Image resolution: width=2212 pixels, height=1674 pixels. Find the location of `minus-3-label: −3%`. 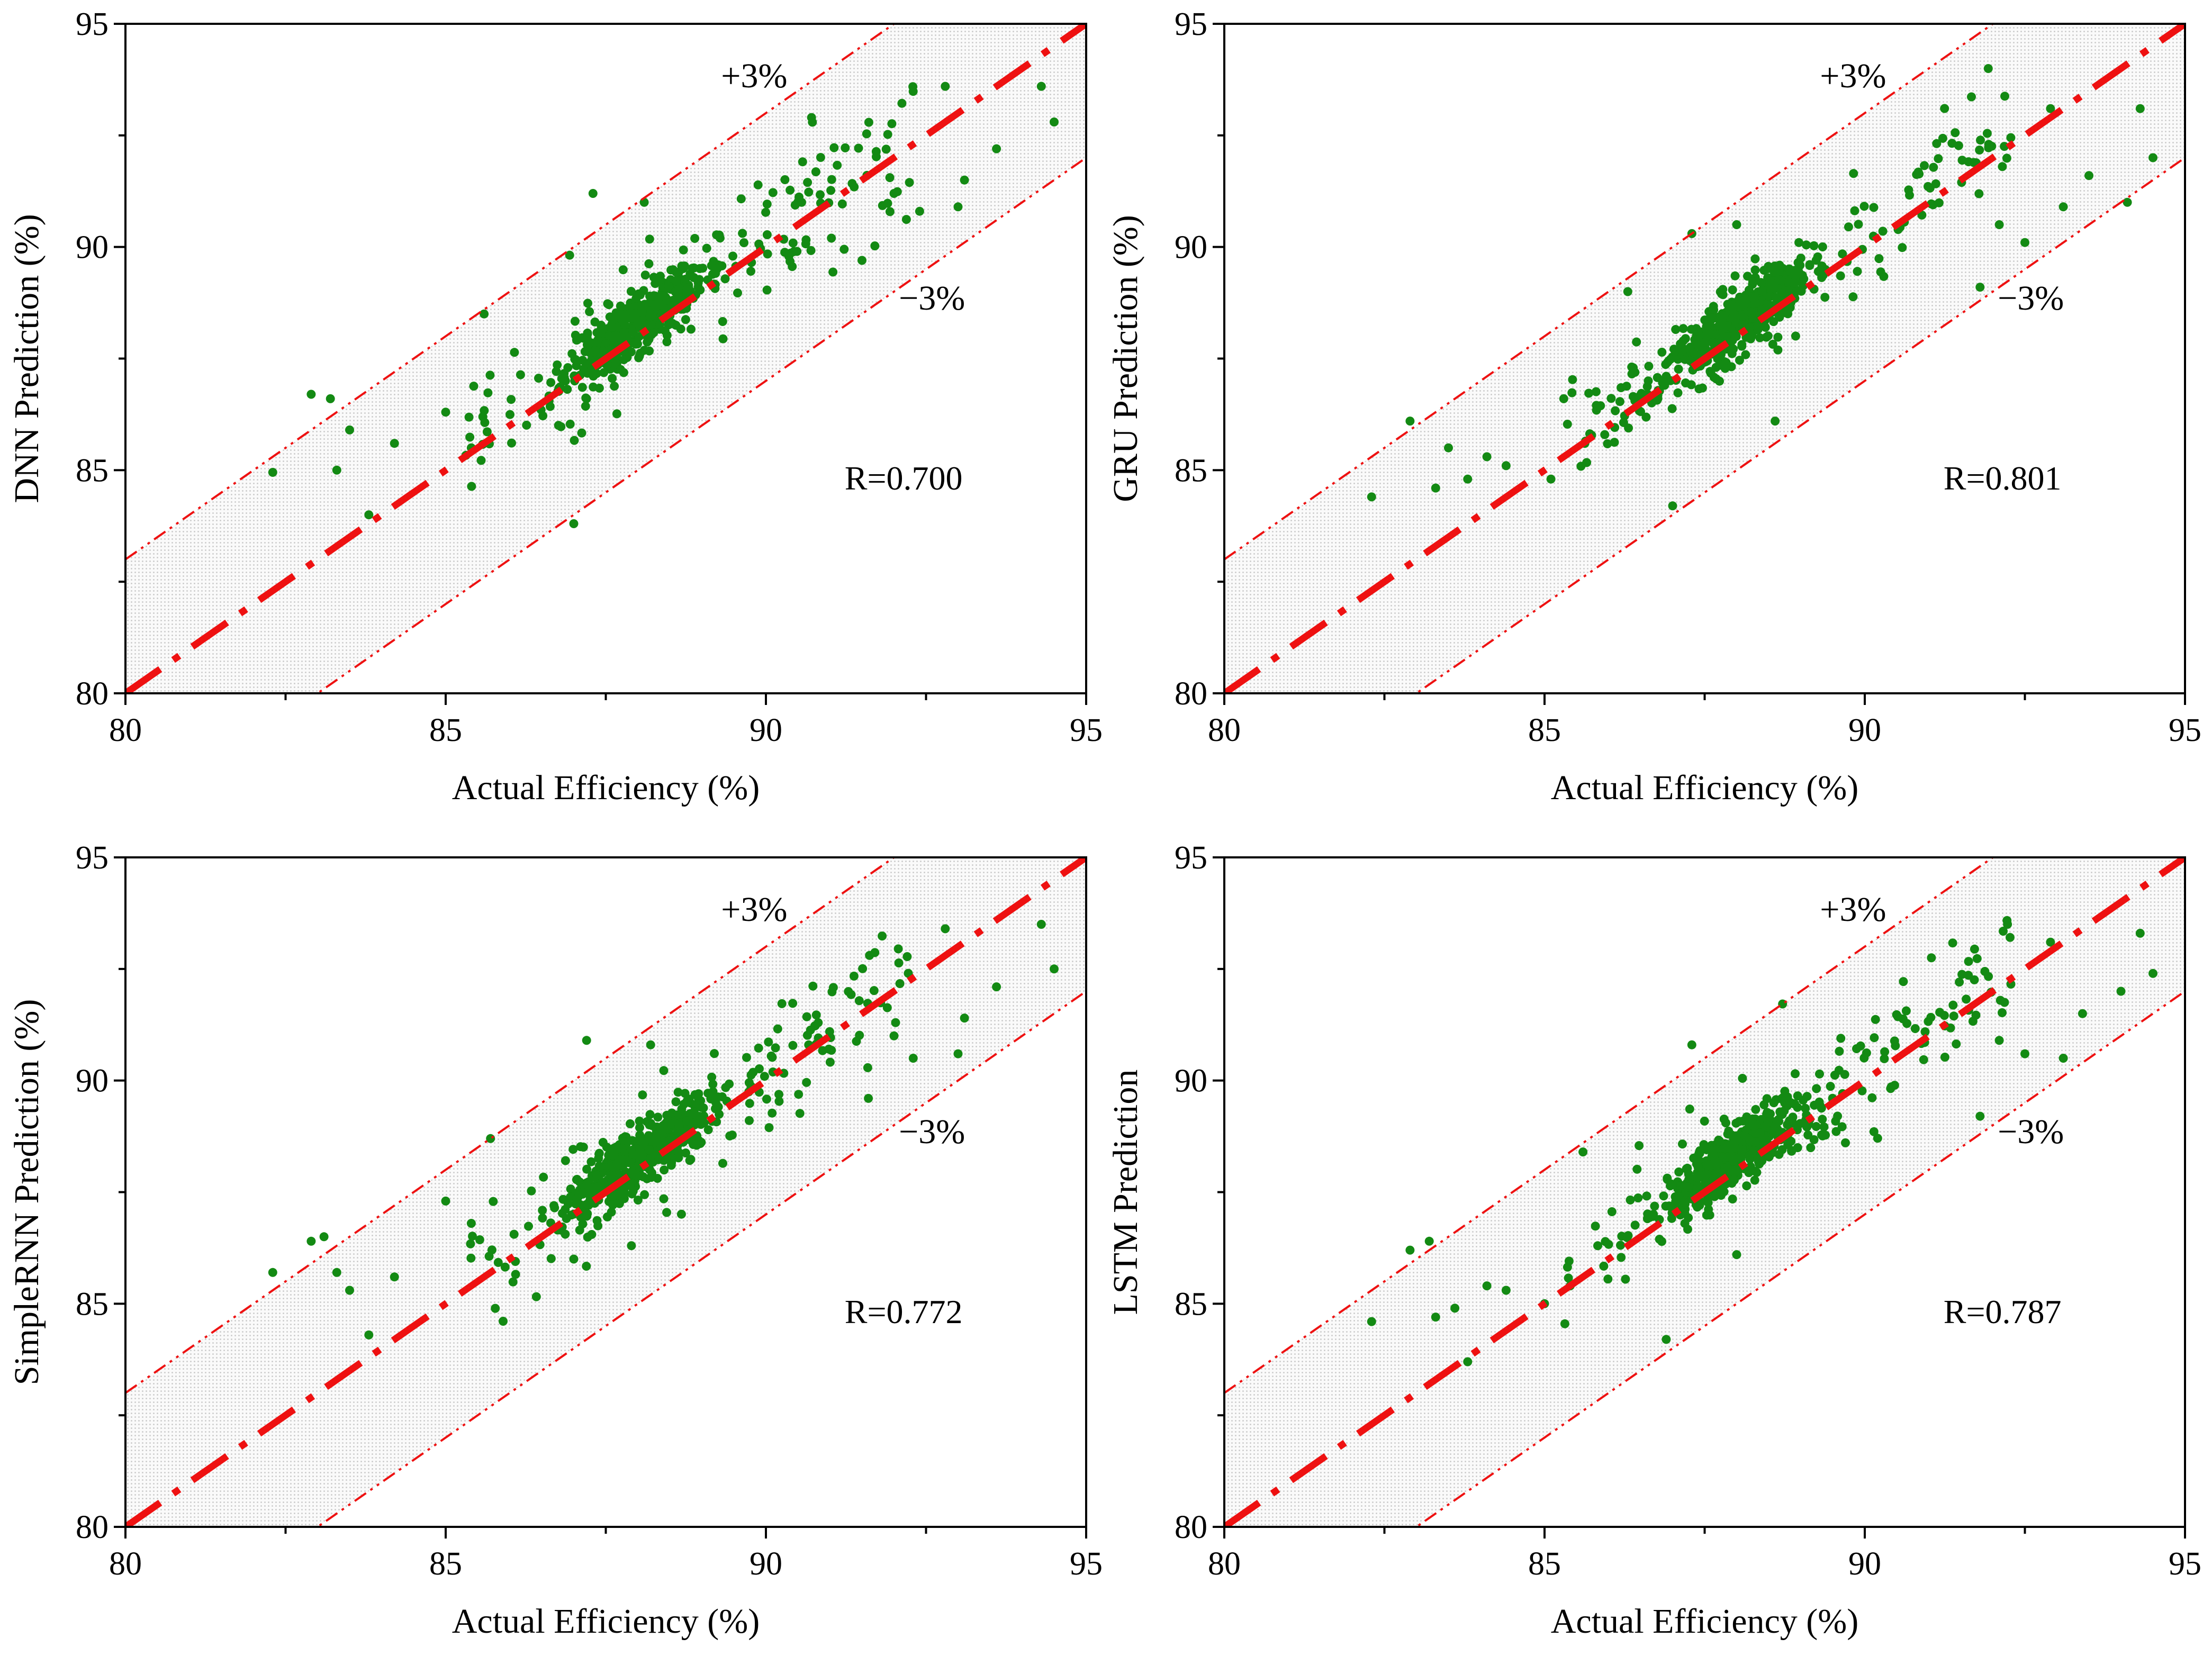

minus-3-label: −3% is located at coordinates (2031, 1131).